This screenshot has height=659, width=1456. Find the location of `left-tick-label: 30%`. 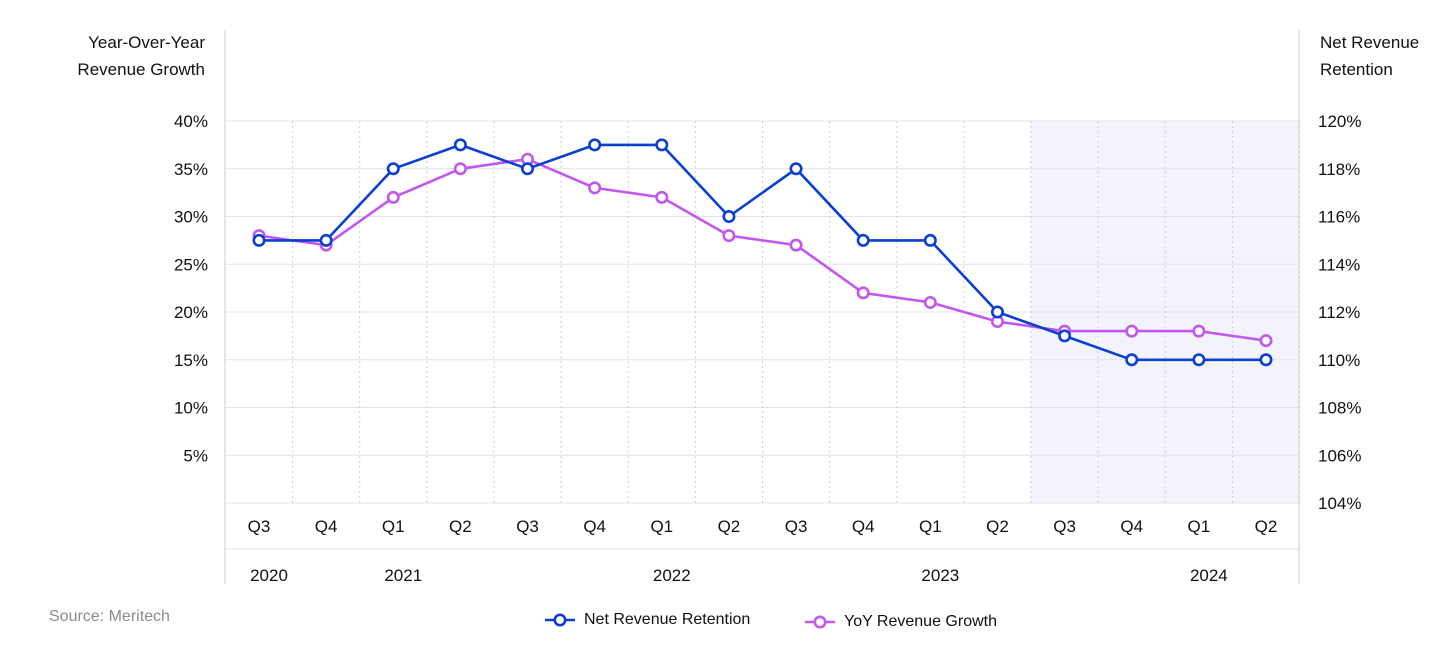

left-tick-label: 30% is located at coordinates (191, 217).